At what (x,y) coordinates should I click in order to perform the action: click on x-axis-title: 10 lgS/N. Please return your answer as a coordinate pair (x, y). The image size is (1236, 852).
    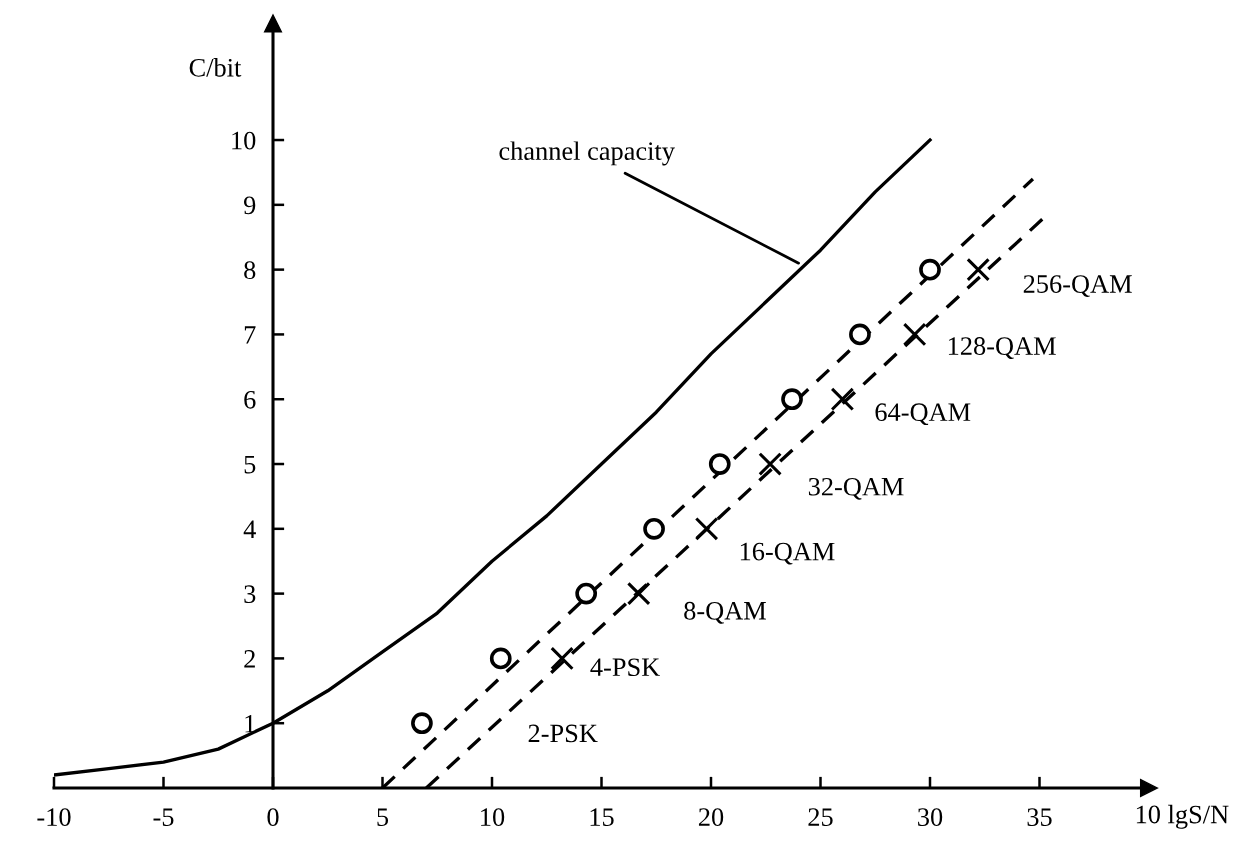
    Looking at the image, I should click on (1182, 816).